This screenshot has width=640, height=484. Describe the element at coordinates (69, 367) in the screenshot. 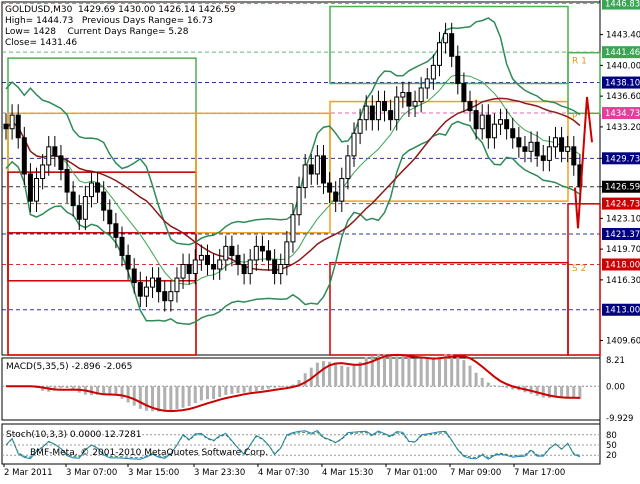

I see `macd-label: MACD(5,35,5) -2.896 -2.065` at that location.